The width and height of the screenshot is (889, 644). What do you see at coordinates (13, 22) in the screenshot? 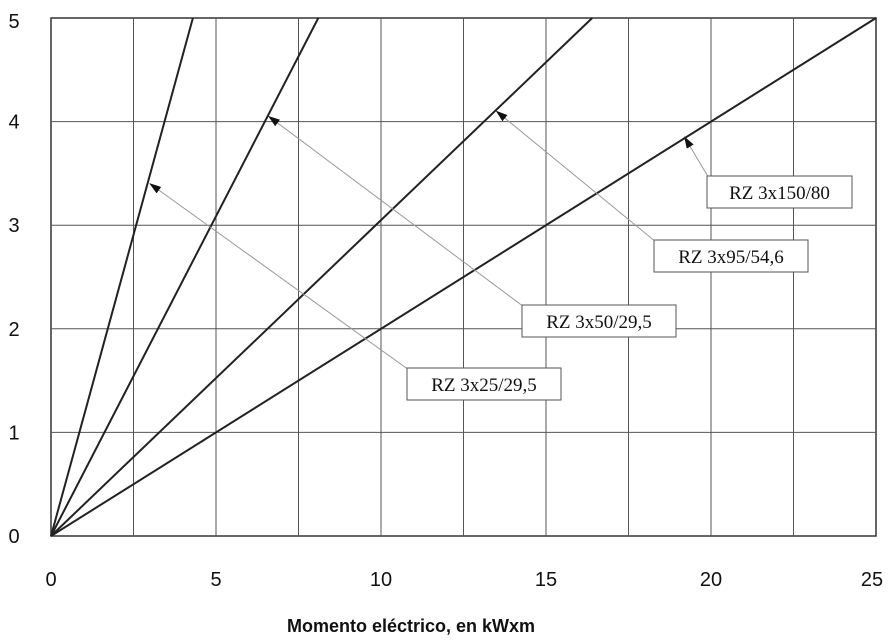
I see `y-tick-label: 5` at bounding box center [13, 22].